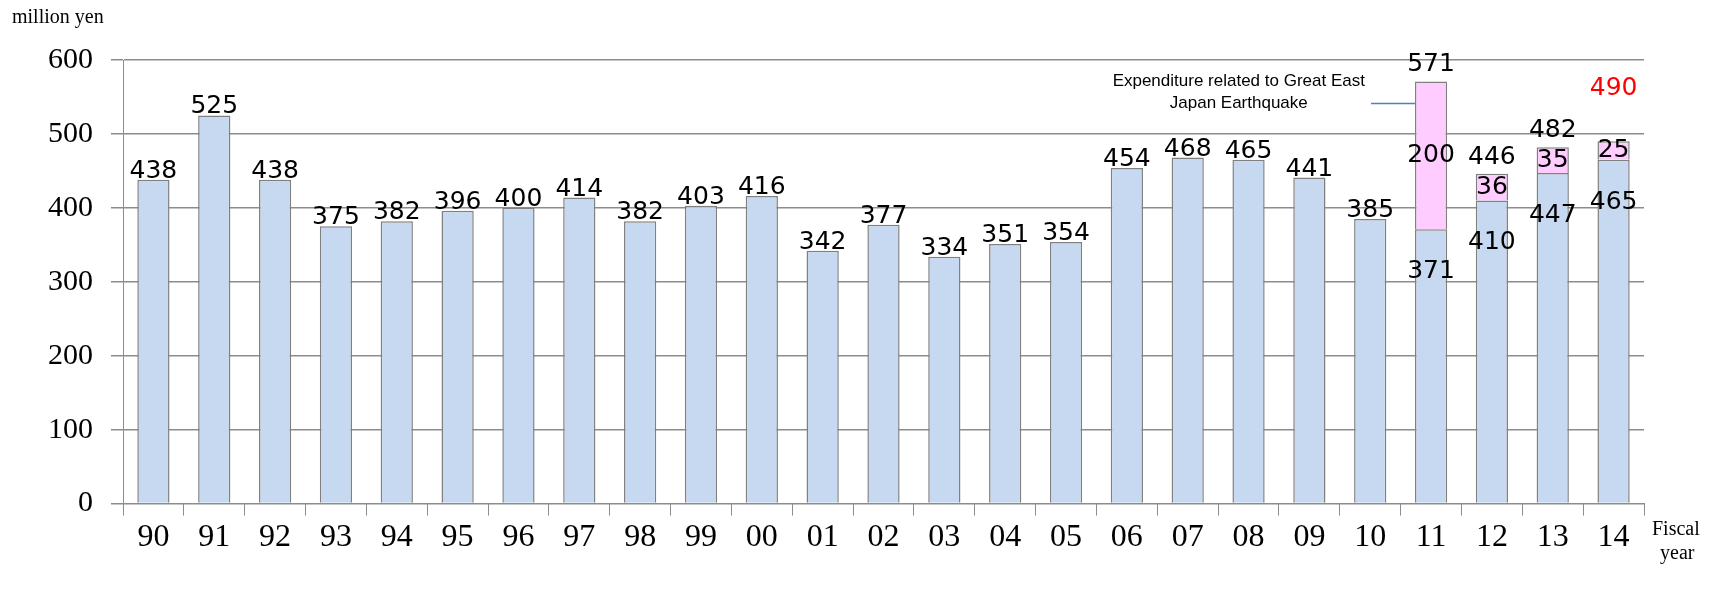  I want to click on x-tick-label: 96, so click(518, 535).